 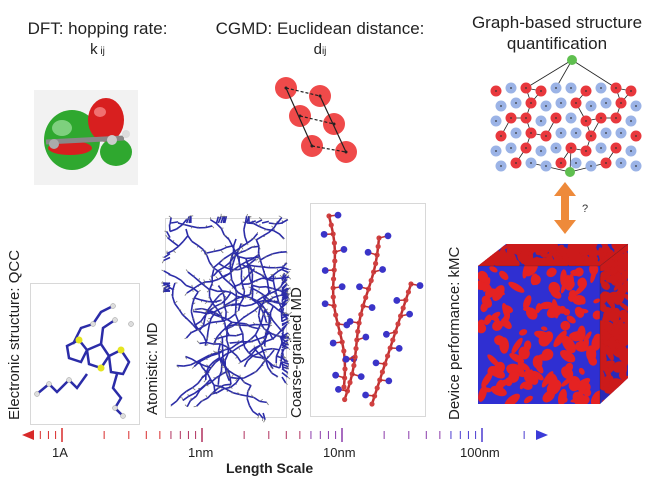 I want to click on length-scale-axis: 1A 1nm 10nm 100nm, so click(x=285, y=444).